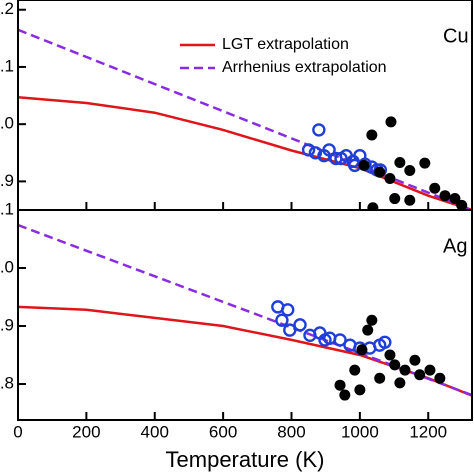 This screenshot has height=474, width=474. I want to click on panel-label: Ag, so click(455, 246).